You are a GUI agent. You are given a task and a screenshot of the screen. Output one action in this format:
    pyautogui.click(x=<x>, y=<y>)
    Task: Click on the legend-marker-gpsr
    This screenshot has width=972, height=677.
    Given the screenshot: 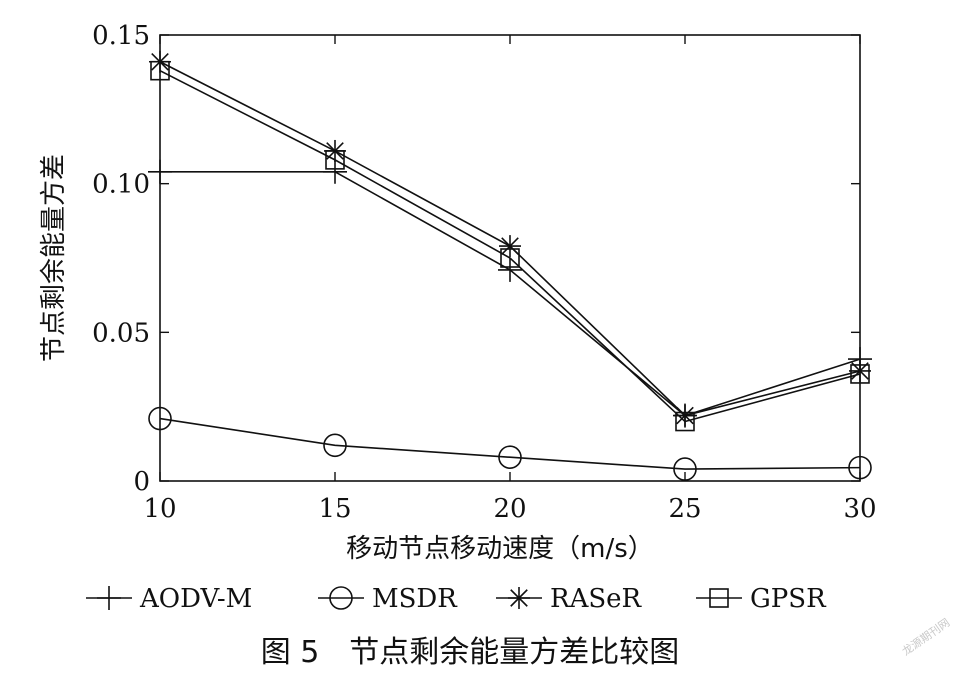 What is the action you would take?
    pyautogui.click(x=719, y=598)
    